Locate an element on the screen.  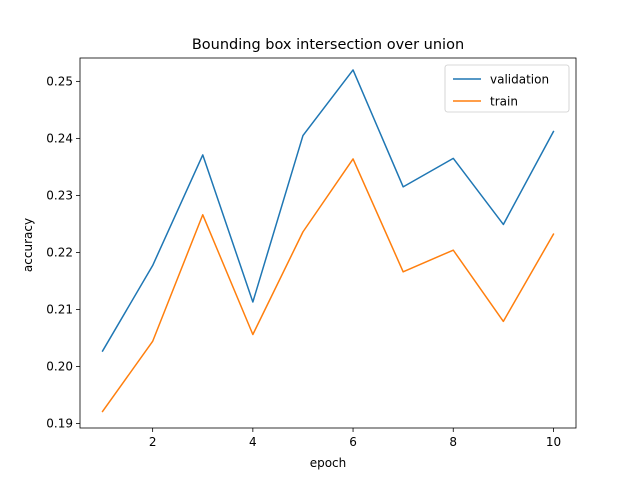
x-axis-label: epoch is located at coordinates (328, 463).